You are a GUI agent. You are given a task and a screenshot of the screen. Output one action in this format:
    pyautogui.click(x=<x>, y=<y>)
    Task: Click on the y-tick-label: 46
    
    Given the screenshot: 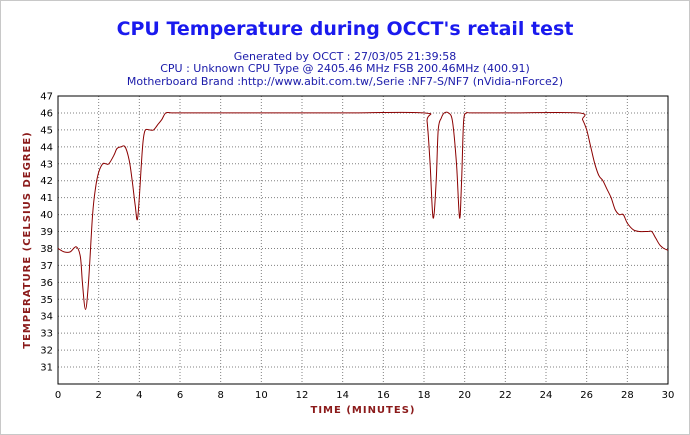 What is the action you would take?
    pyautogui.click(x=46, y=113)
    